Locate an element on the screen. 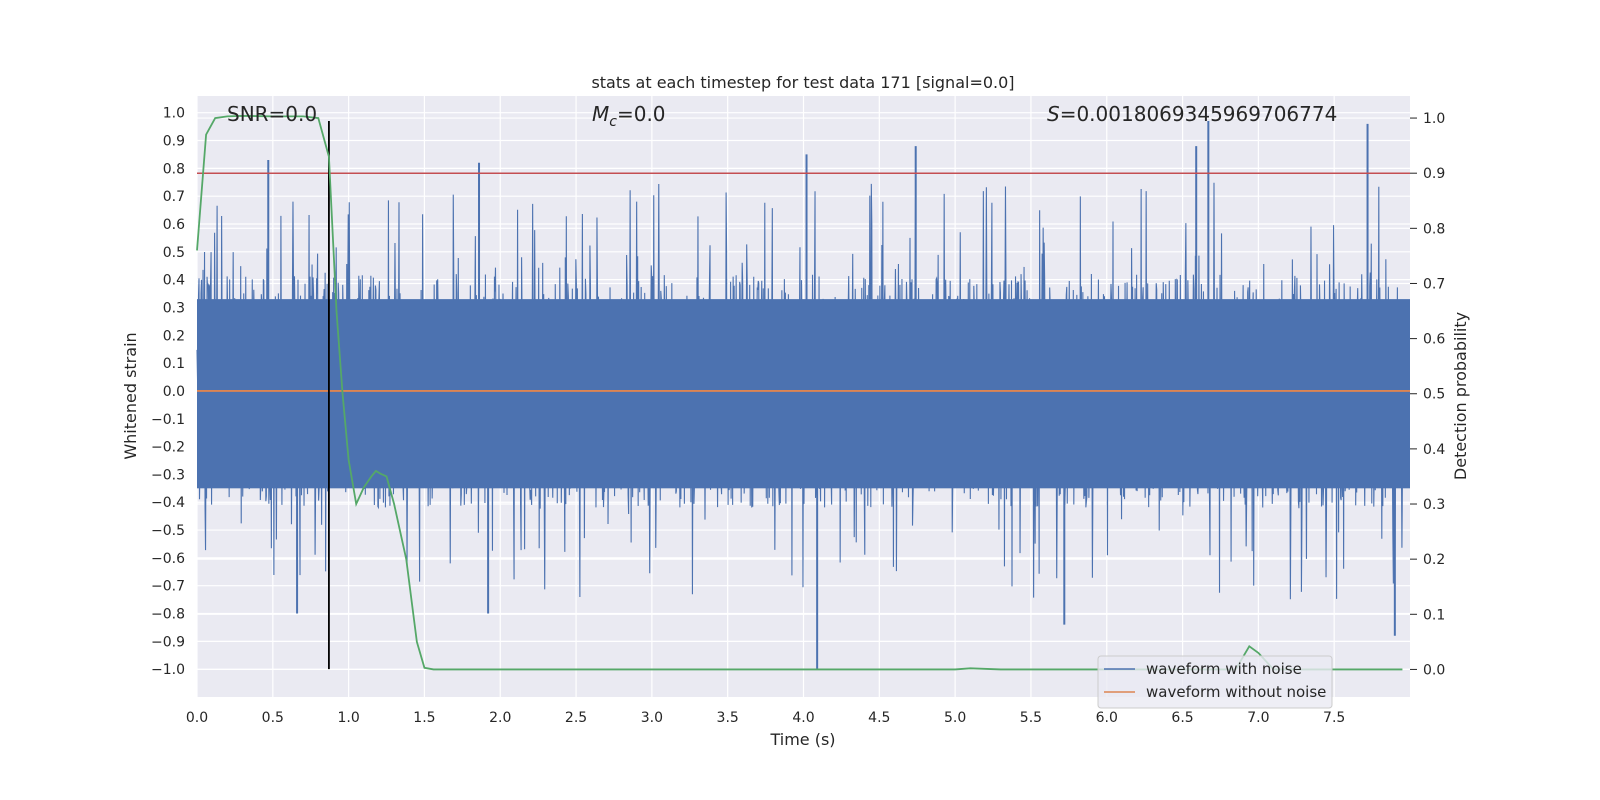  y-tick-label-right: 0.7 is located at coordinates (1434, 284).